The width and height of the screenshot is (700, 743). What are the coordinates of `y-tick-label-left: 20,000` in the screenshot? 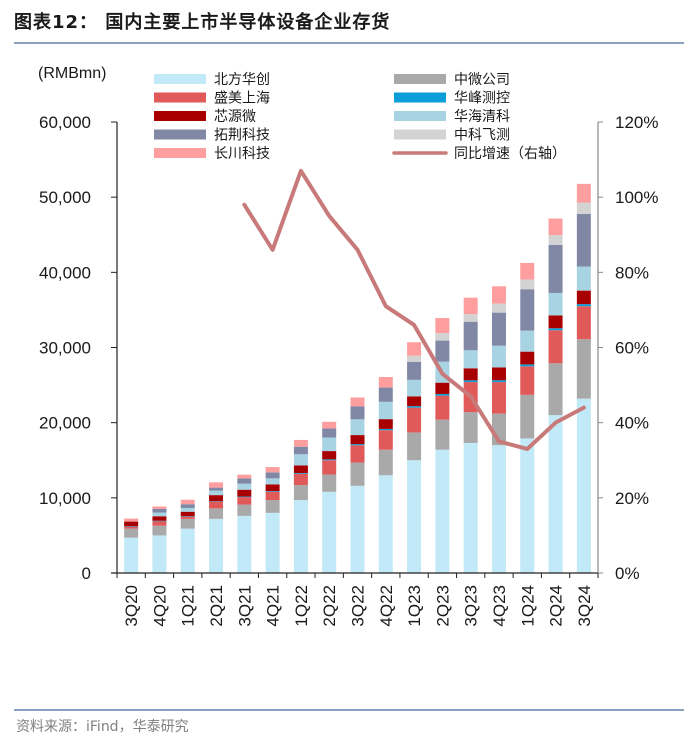 It's located at (65, 423).